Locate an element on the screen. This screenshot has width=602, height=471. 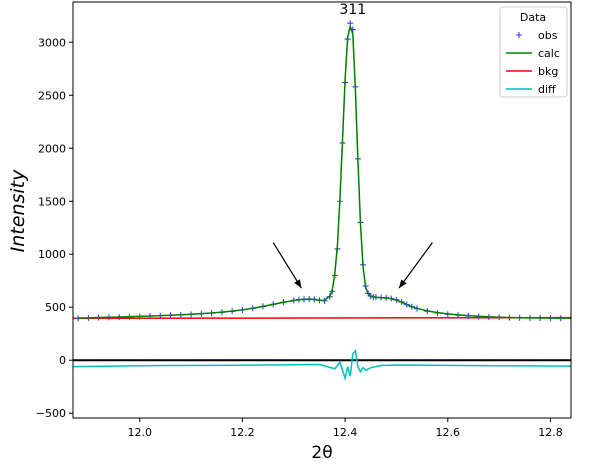
x-axis-label: 2θ is located at coordinates (321, 453).